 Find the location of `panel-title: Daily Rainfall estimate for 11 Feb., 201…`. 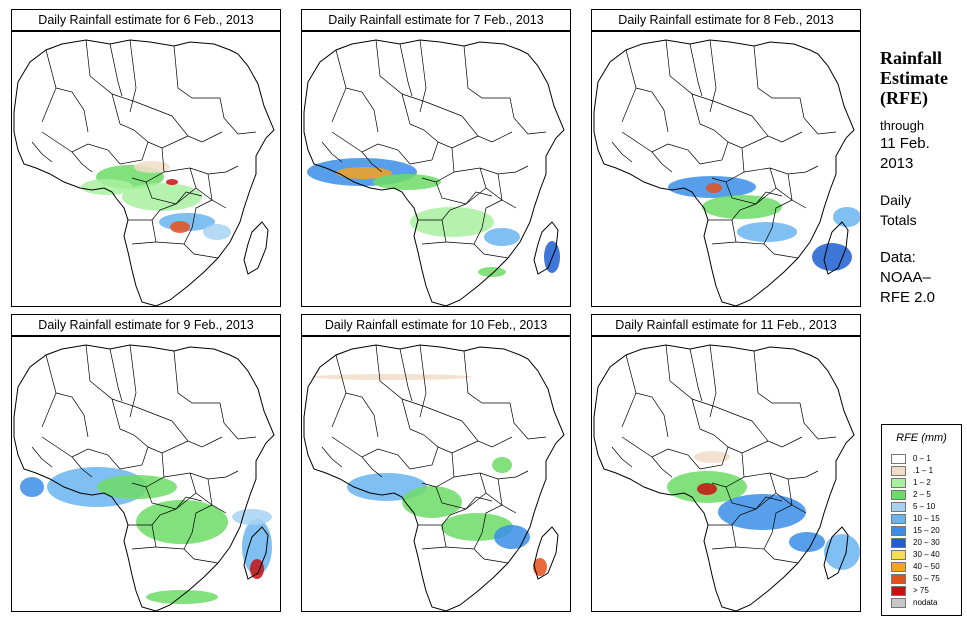

panel-title: Daily Rainfall estimate for 11 Feb., 201… is located at coordinates (726, 325).